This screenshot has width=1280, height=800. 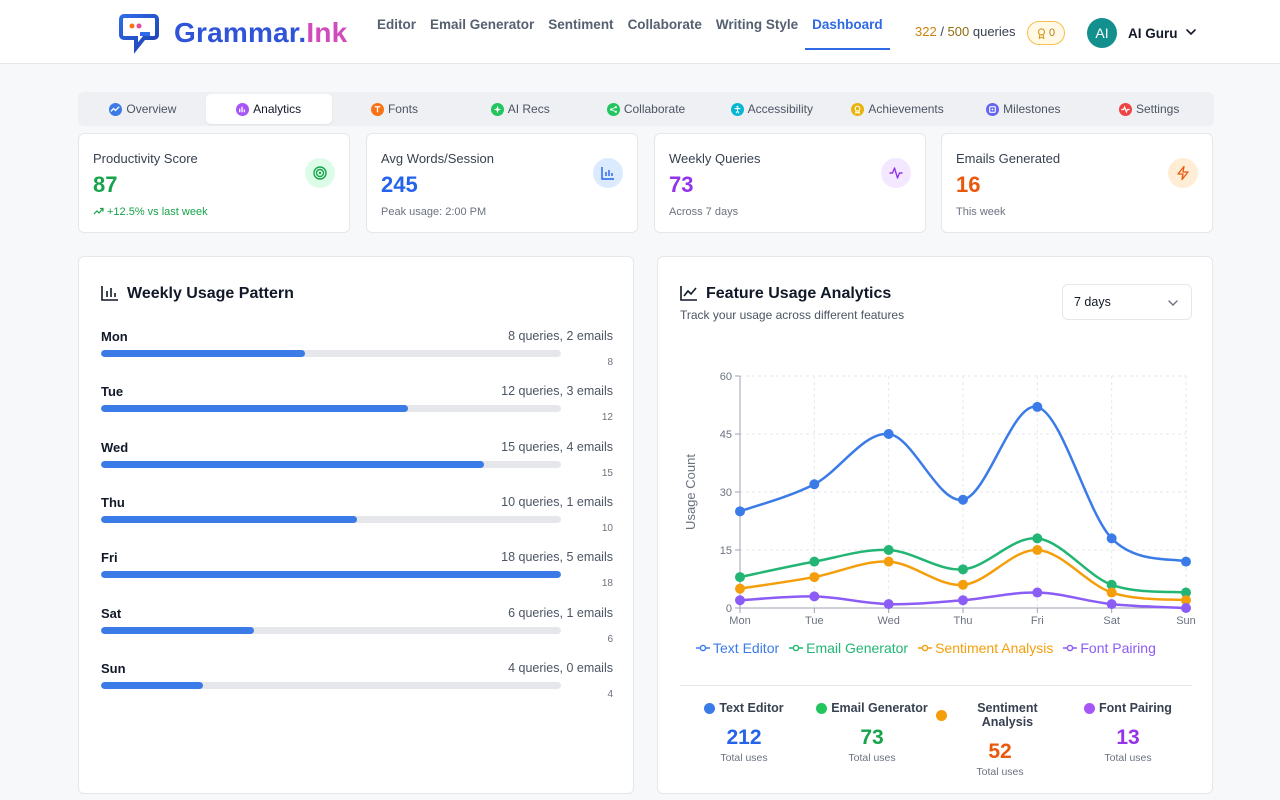 I want to click on stat-label: Productivity Score, so click(x=145, y=158).